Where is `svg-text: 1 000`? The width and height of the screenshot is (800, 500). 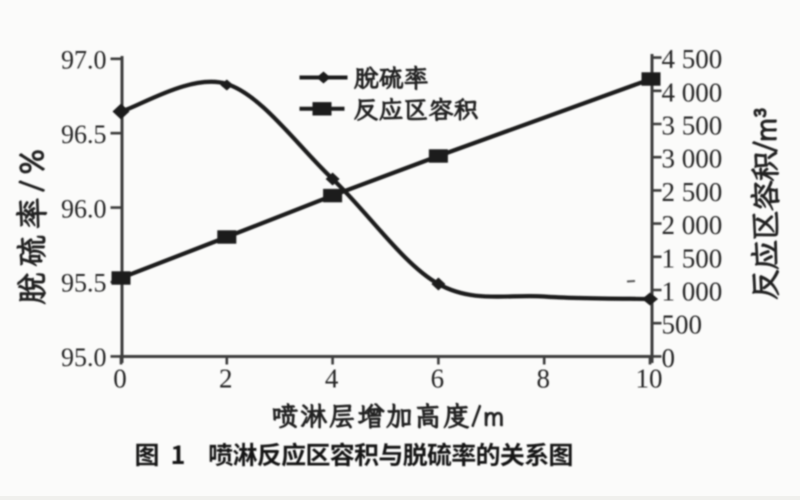 svg-text: 1 000 is located at coordinates (692, 292).